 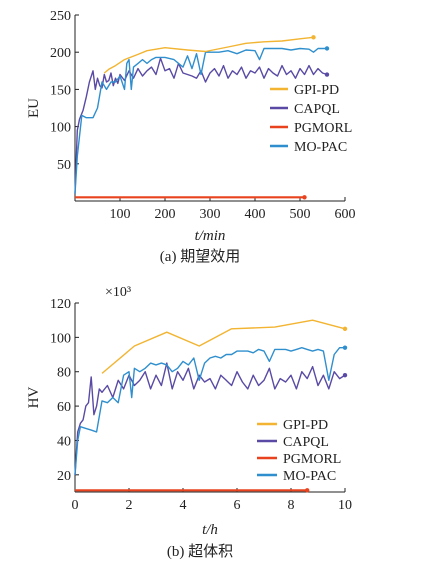 What do you see at coordinates (64, 407) in the screenshot?
I see `y-tick-label: 60` at bounding box center [64, 407].